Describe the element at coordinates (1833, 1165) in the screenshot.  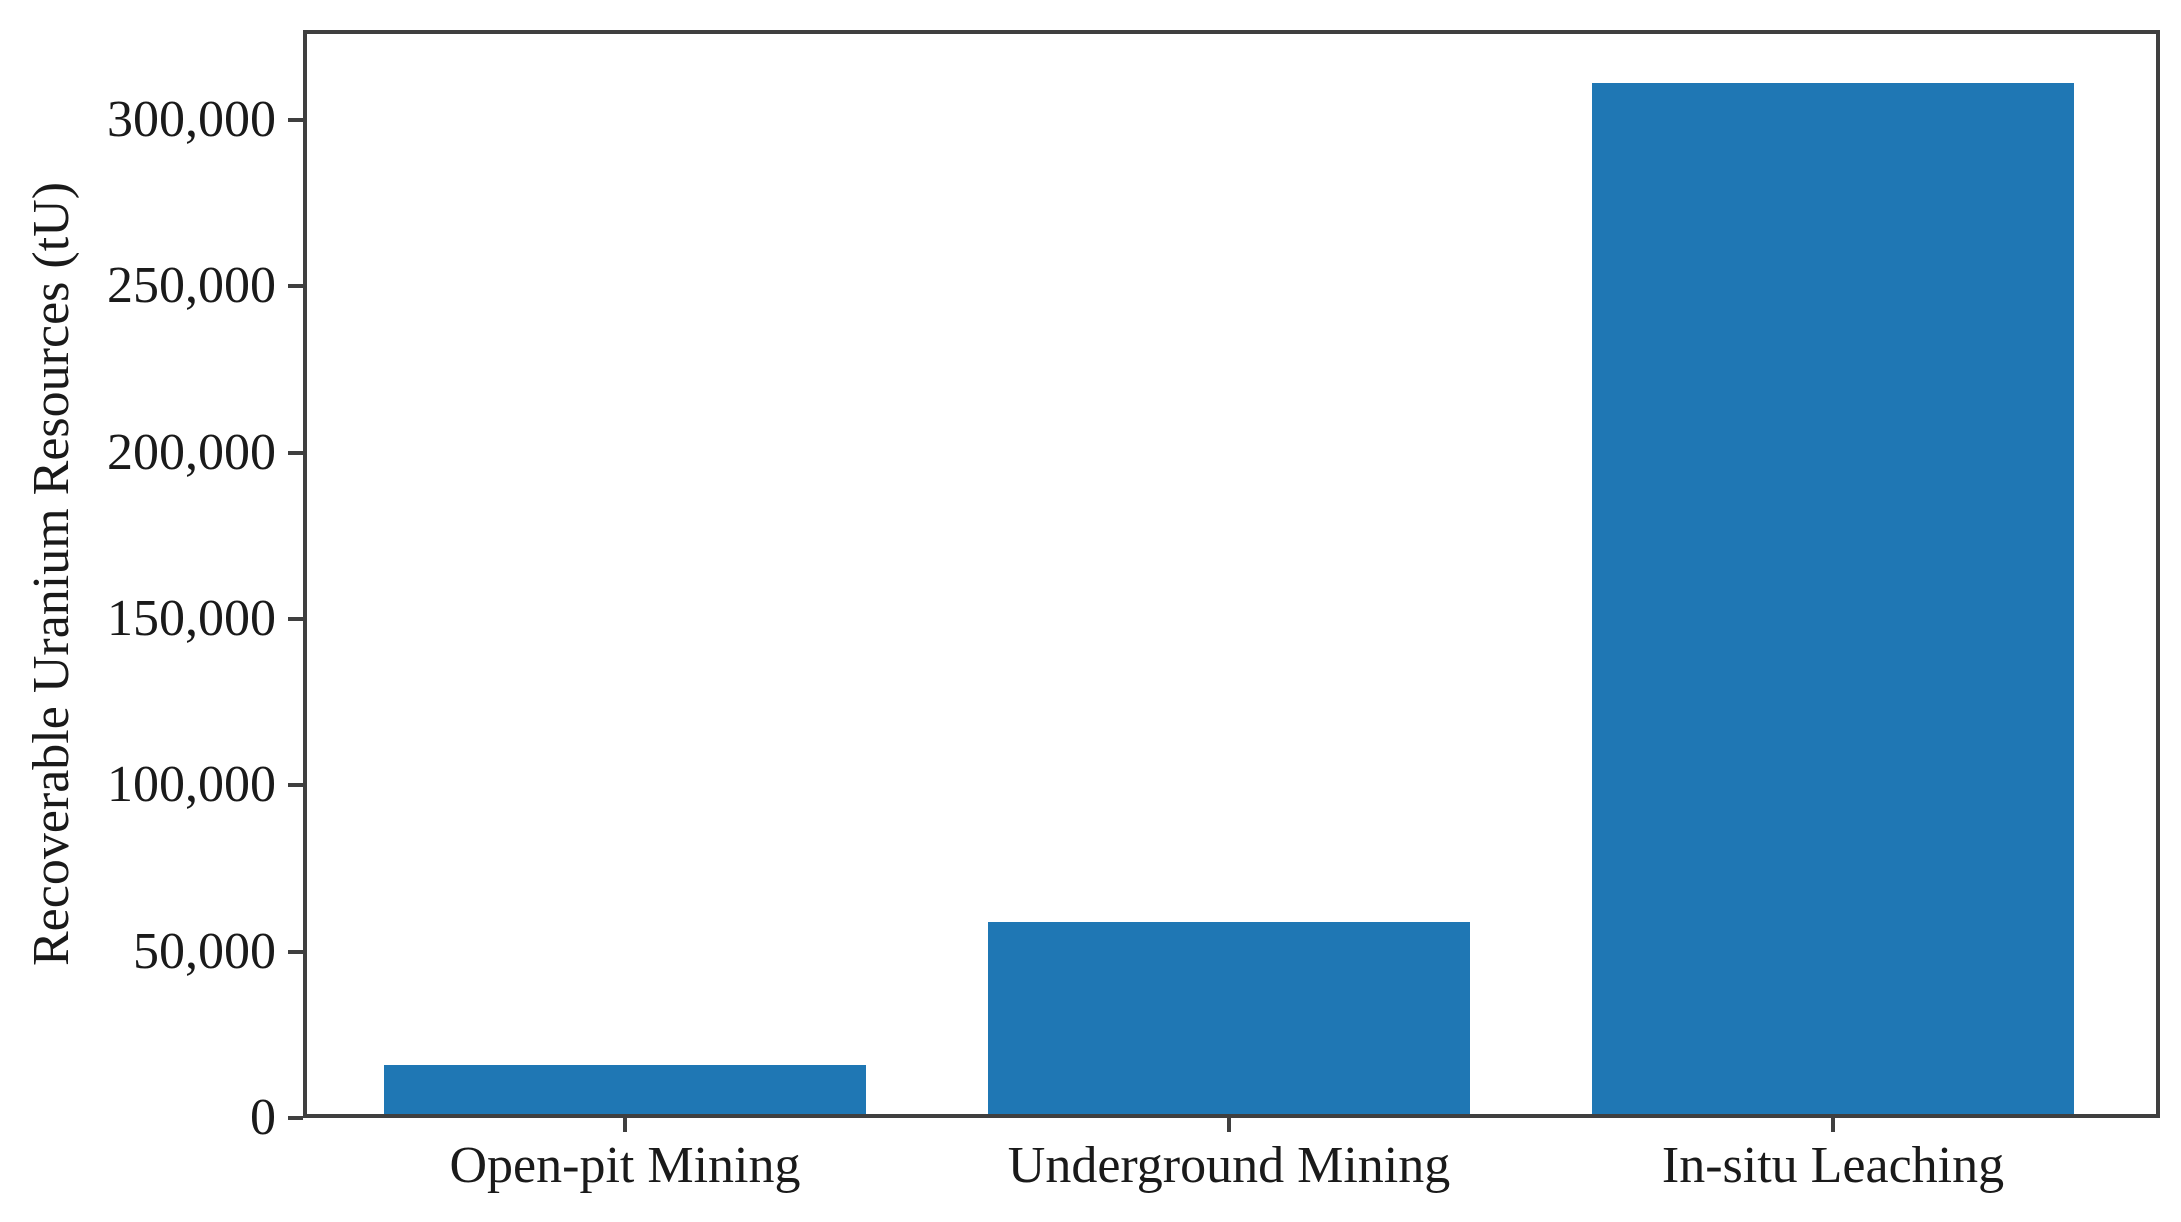
I see `x-tick-label-2: In-situ Leaching` at that location.